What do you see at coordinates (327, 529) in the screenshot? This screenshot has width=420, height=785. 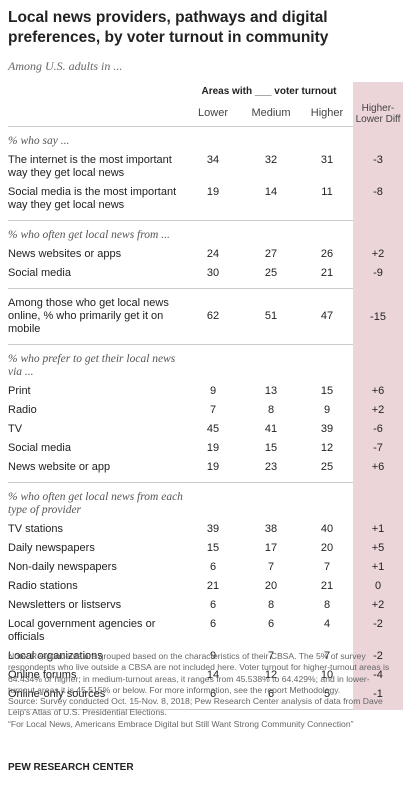 I see `cell-value: 40` at bounding box center [327, 529].